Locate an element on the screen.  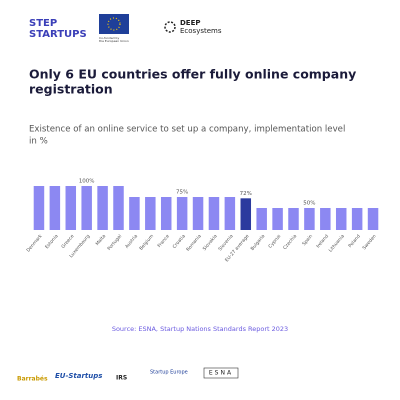
eu-flag is located at coordinates (114, 24).